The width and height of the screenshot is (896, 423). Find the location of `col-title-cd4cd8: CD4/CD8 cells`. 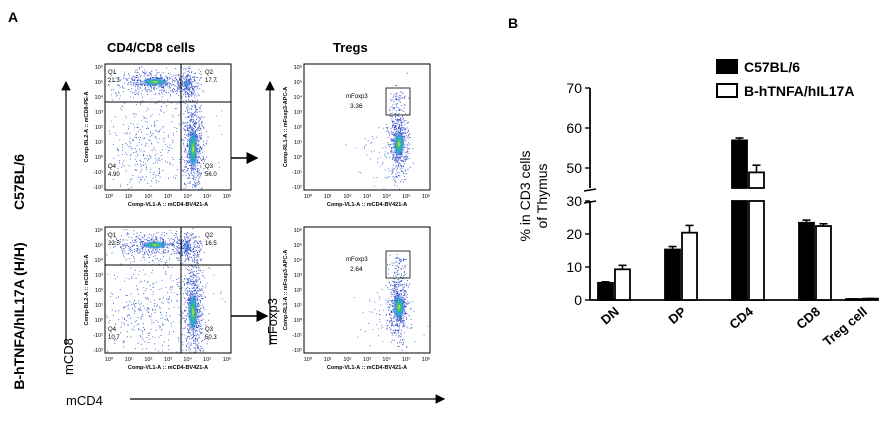

col-title-cd4cd8: CD4/CD8 cells is located at coordinates (151, 47).